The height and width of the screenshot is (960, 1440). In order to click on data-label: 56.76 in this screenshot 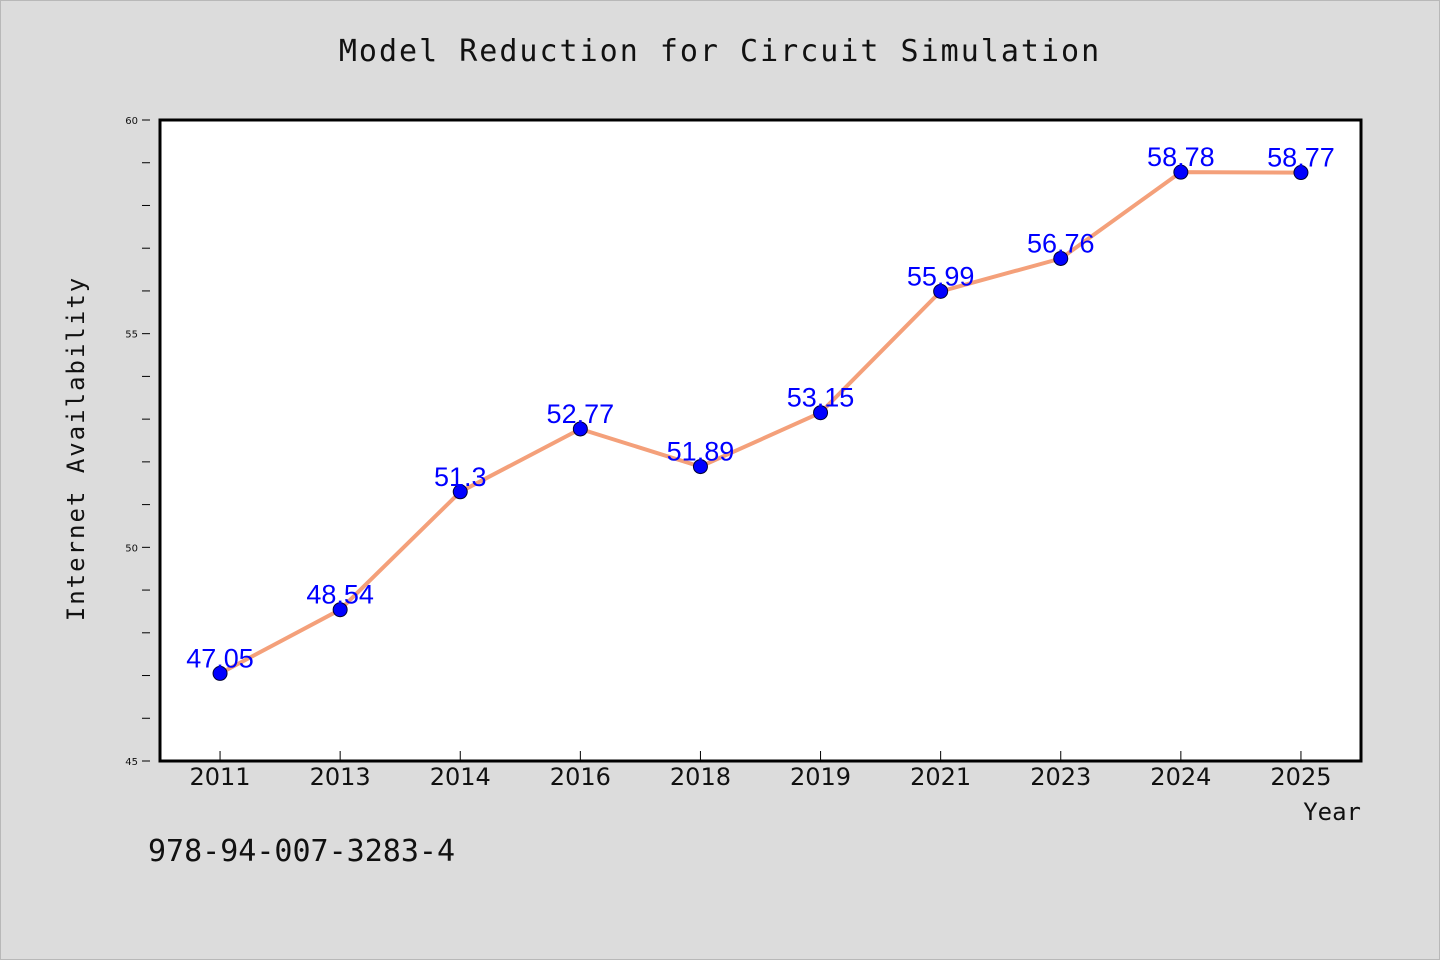, I will do `click(1061, 243)`.